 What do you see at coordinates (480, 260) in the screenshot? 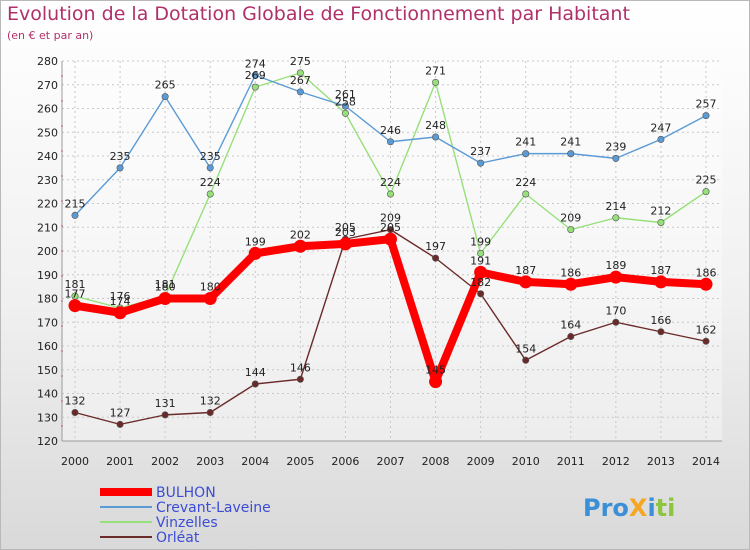
I see `data-label: 191` at bounding box center [480, 260].